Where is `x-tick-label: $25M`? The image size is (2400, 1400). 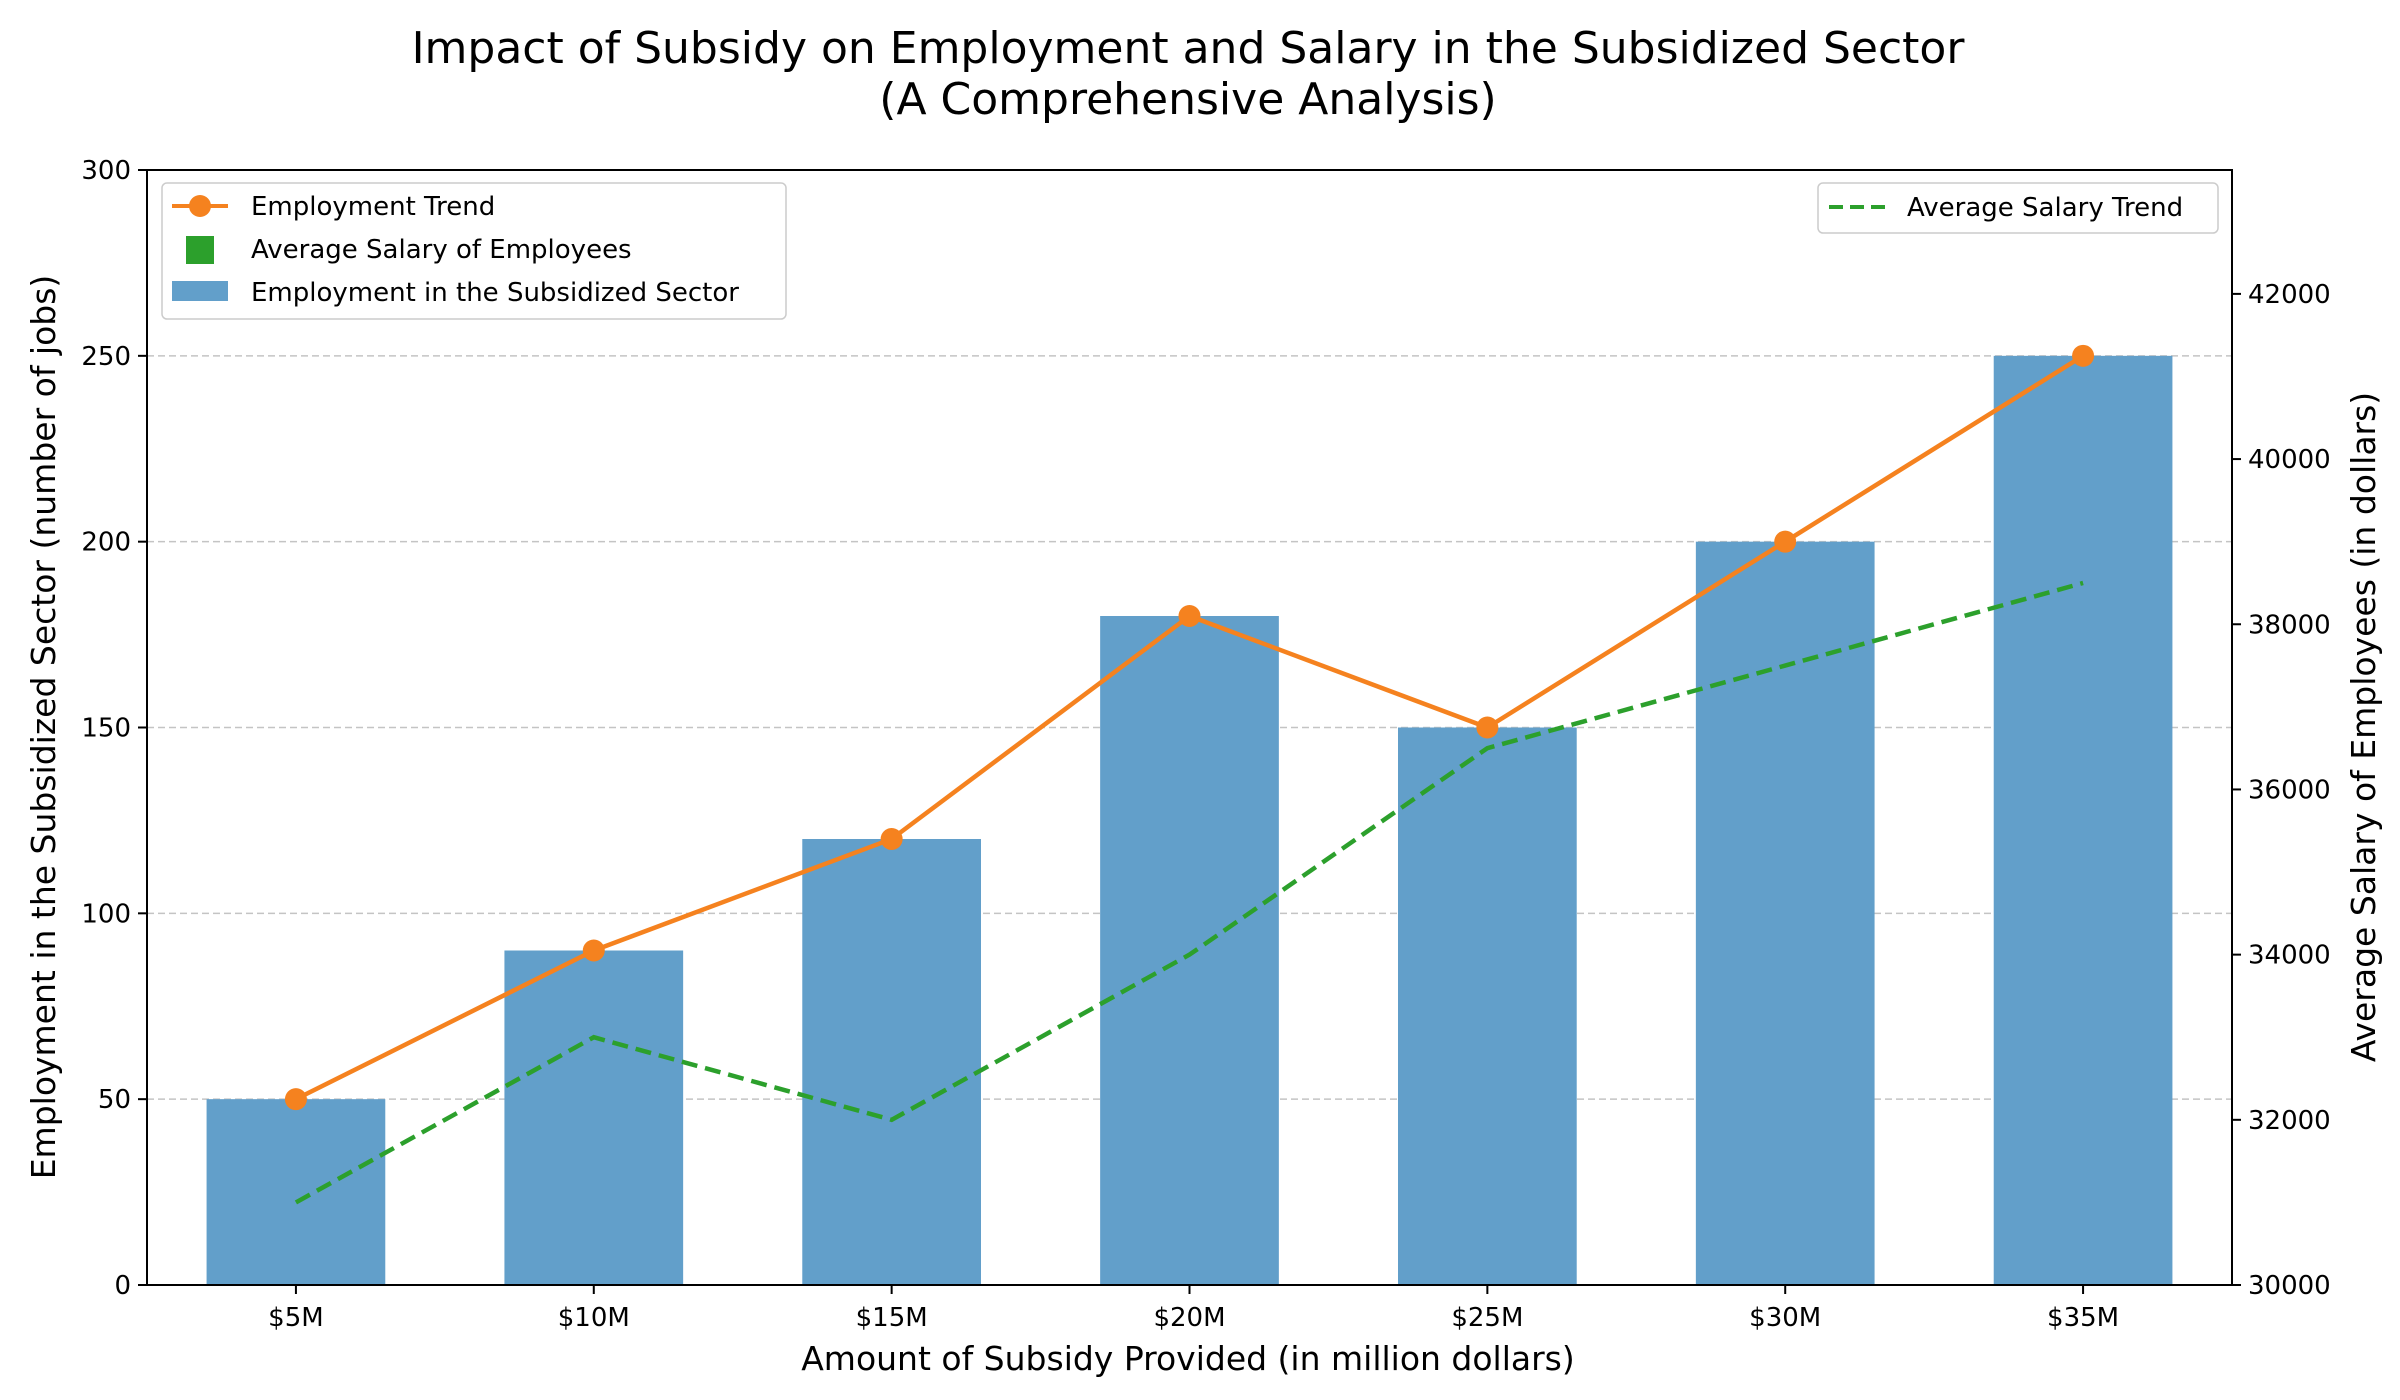 x-tick-label: $25M is located at coordinates (1487, 1318).